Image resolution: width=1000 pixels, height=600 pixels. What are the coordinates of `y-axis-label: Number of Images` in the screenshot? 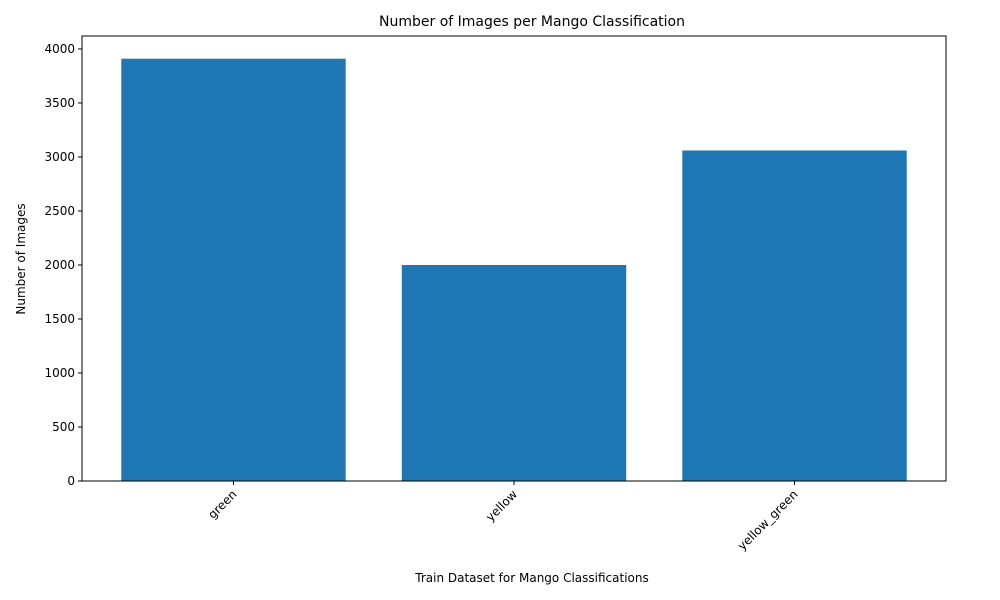 It's located at (21, 258).